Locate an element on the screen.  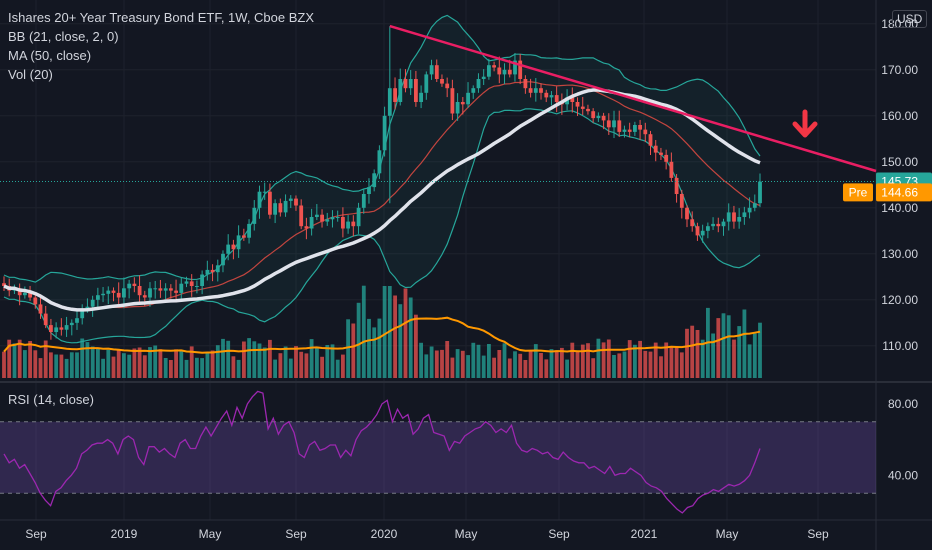
pre-price-box is located at coordinates (904, 192).